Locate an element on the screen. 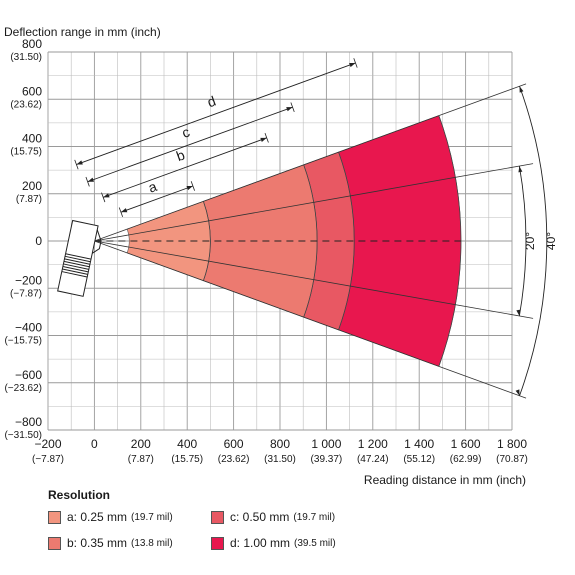 This screenshot has width=575, height=575. x-tick-label: −200 is located at coordinates (47, 444).